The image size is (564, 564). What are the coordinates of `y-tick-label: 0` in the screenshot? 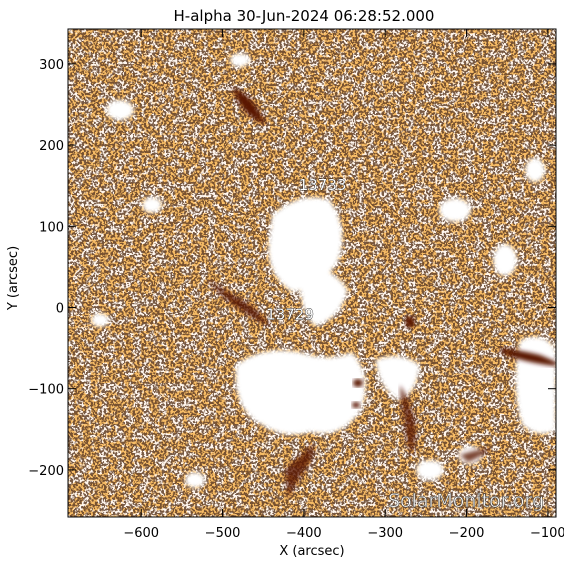 It's located at (60, 309).